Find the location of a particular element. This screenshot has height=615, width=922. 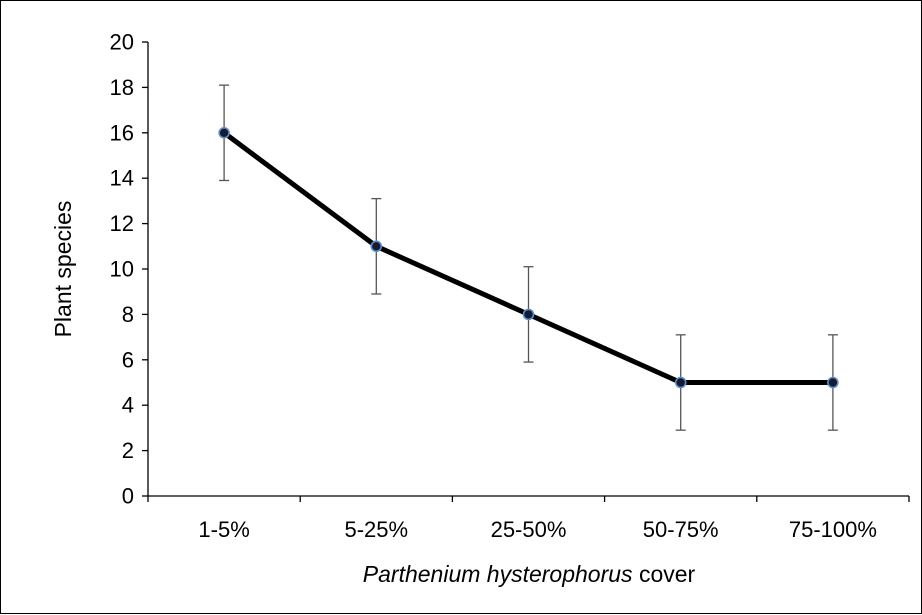

y-tick-label: 0 is located at coordinates (128, 496).